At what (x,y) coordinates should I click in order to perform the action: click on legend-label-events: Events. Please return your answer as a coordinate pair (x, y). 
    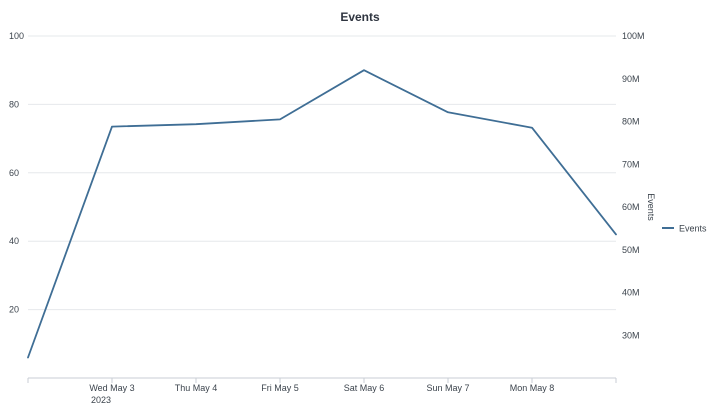
    Looking at the image, I should click on (693, 229).